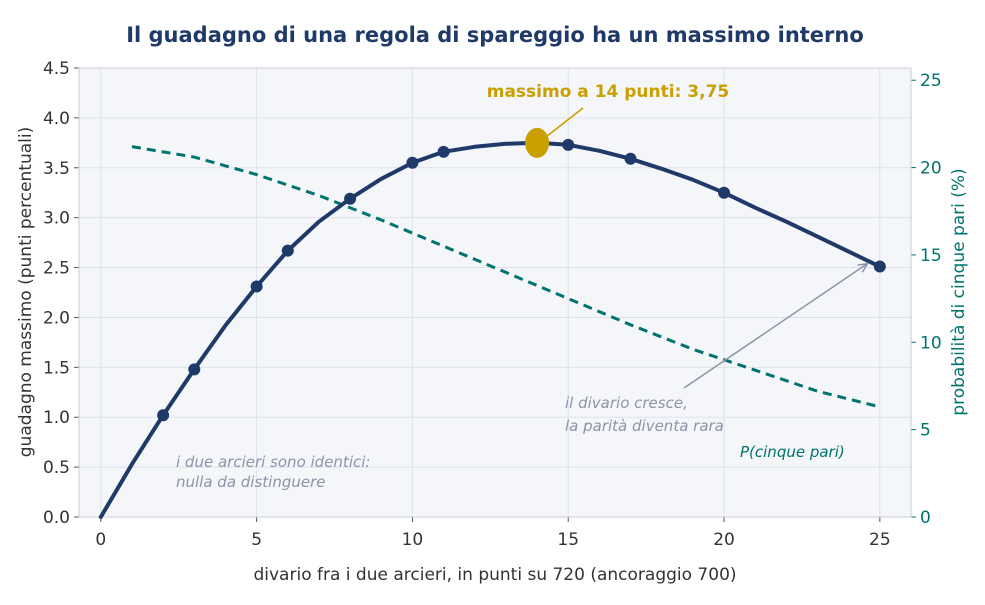  Describe the element at coordinates (568, 540) in the screenshot. I see `x-tick-label: 15` at that location.